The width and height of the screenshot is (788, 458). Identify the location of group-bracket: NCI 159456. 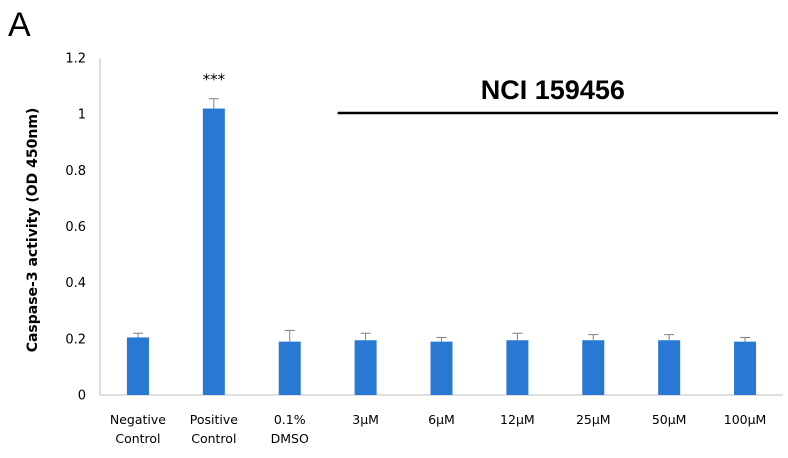
(557, 95).